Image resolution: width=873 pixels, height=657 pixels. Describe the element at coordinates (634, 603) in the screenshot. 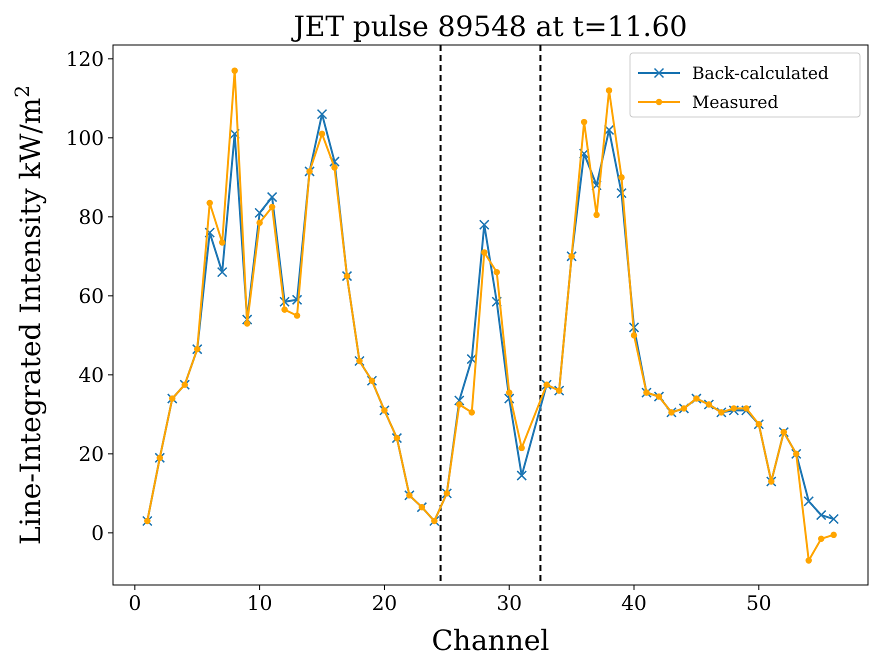

I see `x-tick-label: 40` at that location.